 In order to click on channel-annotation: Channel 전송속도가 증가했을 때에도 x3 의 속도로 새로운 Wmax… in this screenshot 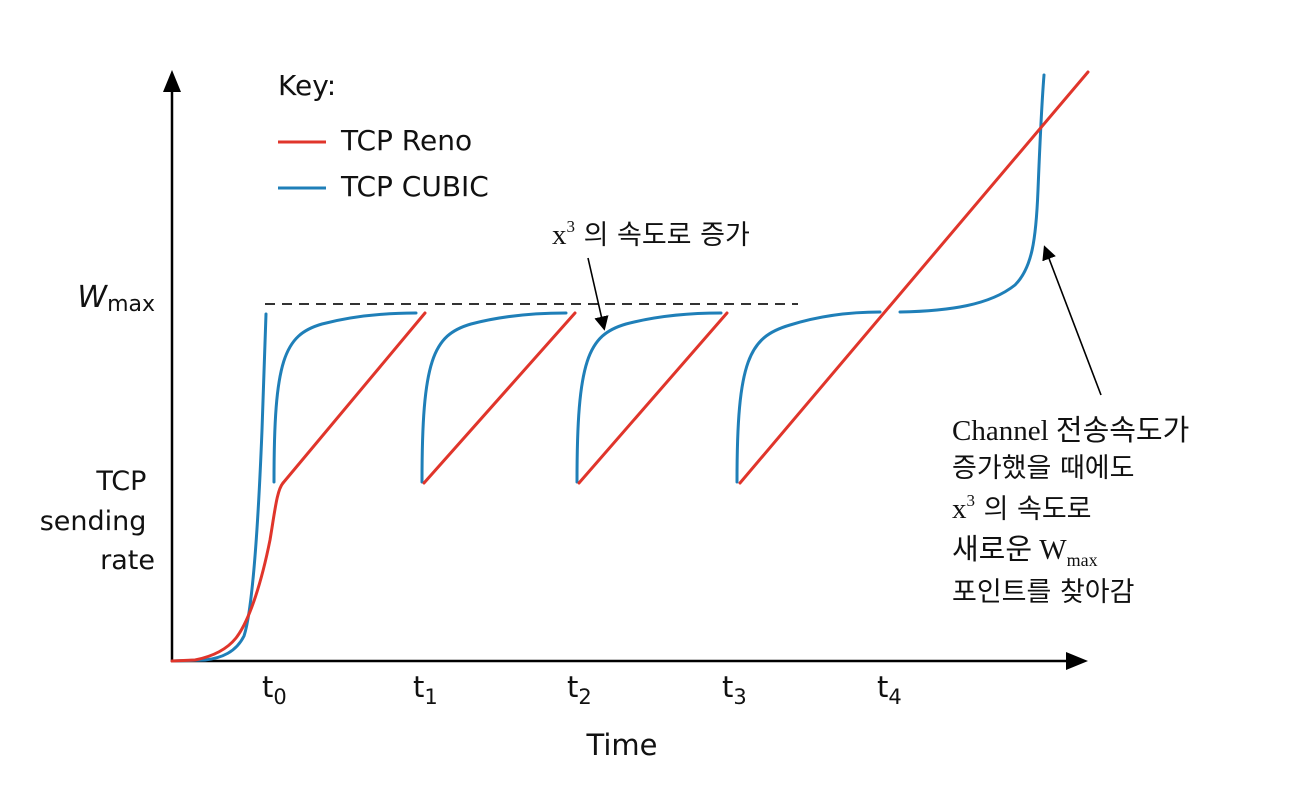, I will do `click(1070, 426)`.